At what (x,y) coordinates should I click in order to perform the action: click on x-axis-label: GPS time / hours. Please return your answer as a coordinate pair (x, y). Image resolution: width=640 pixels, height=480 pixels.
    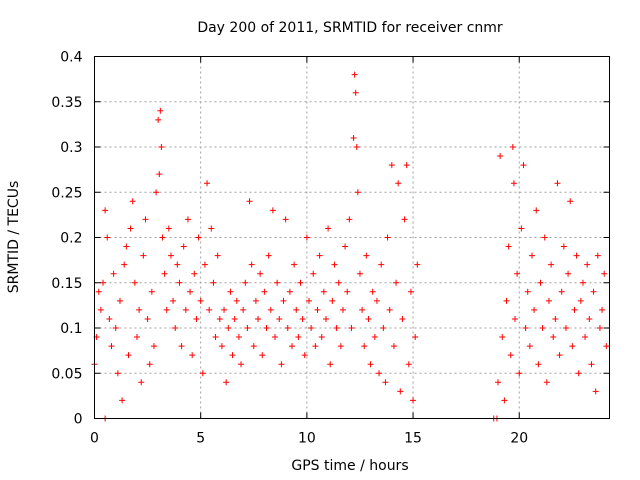
    Looking at the image, I should click on (349, 466).